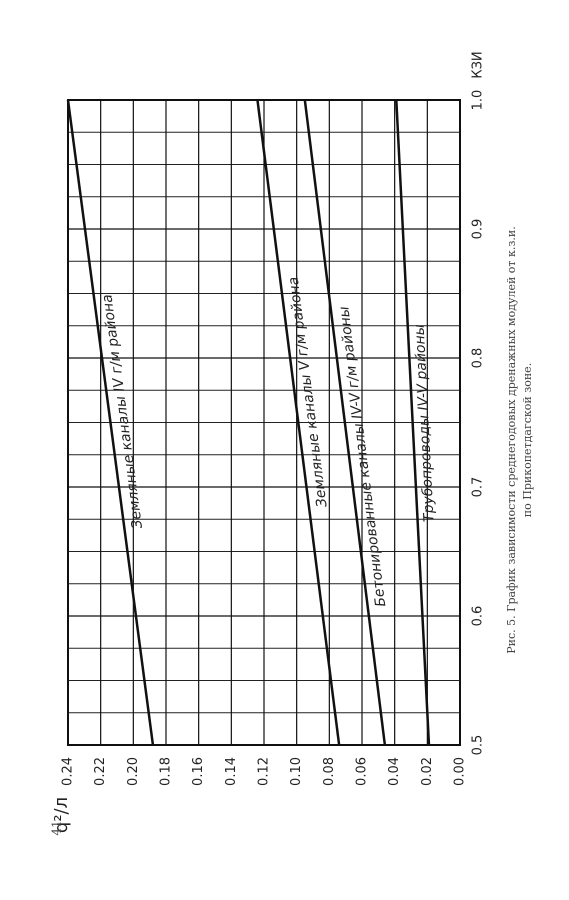  Describe the element at coordinates (296, 771) in the screenshot. I see `y-tick-label: 0.10` at that location.